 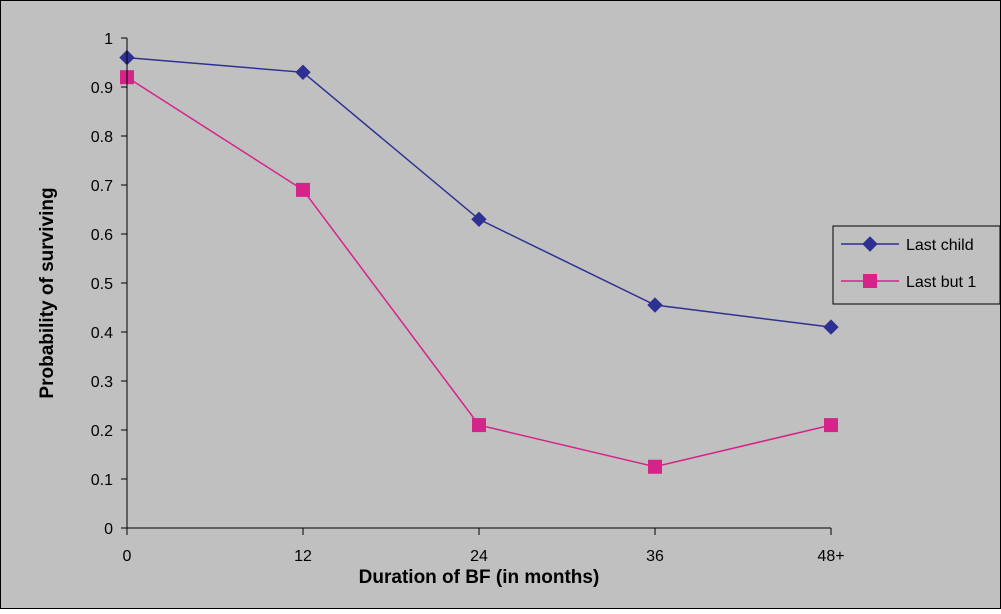 What do you see at coordinates (102, 186) in the screenshot?
I see `y-tick-label: 0.7` at bounding box center [102, 186].